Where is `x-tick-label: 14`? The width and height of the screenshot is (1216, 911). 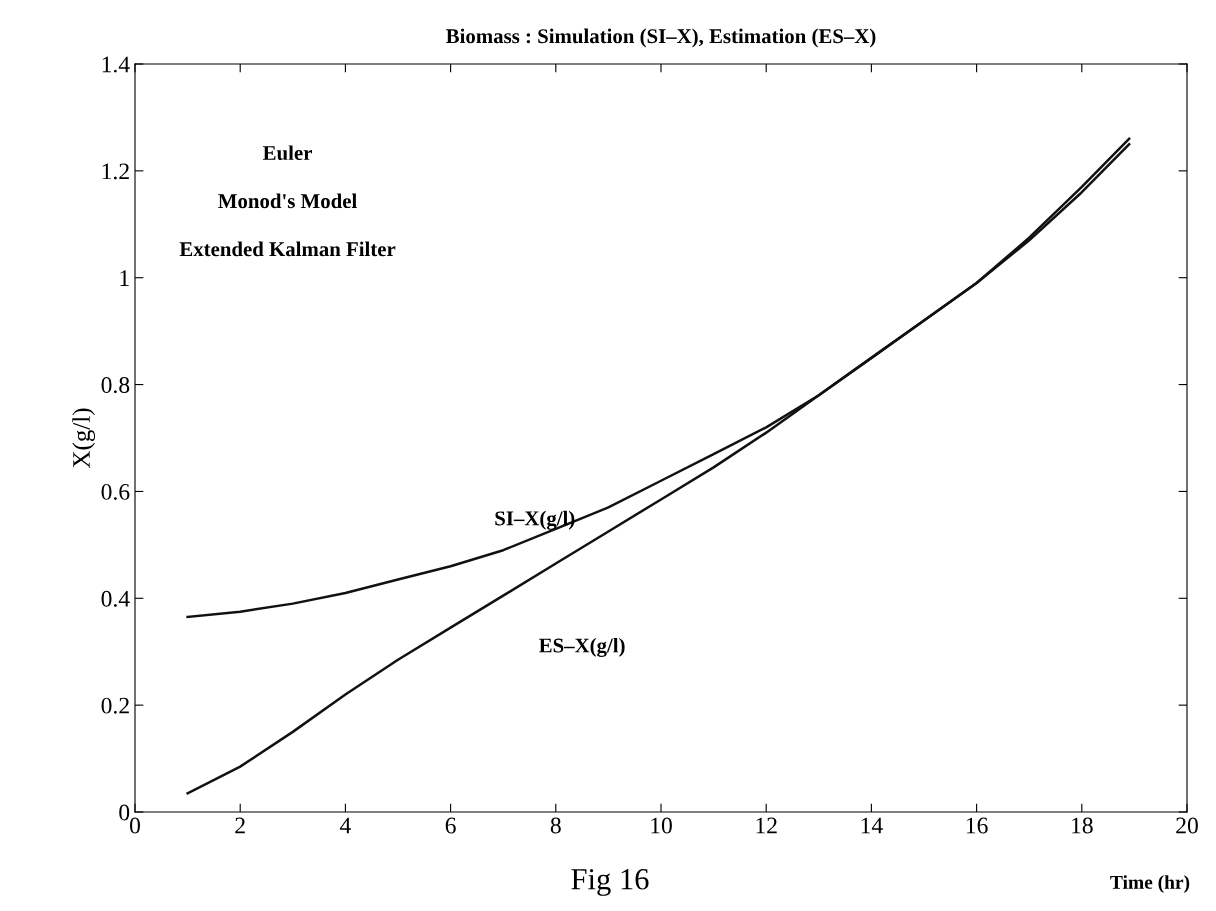
x-tick-label: 14 is located at coordinates (872, 825).